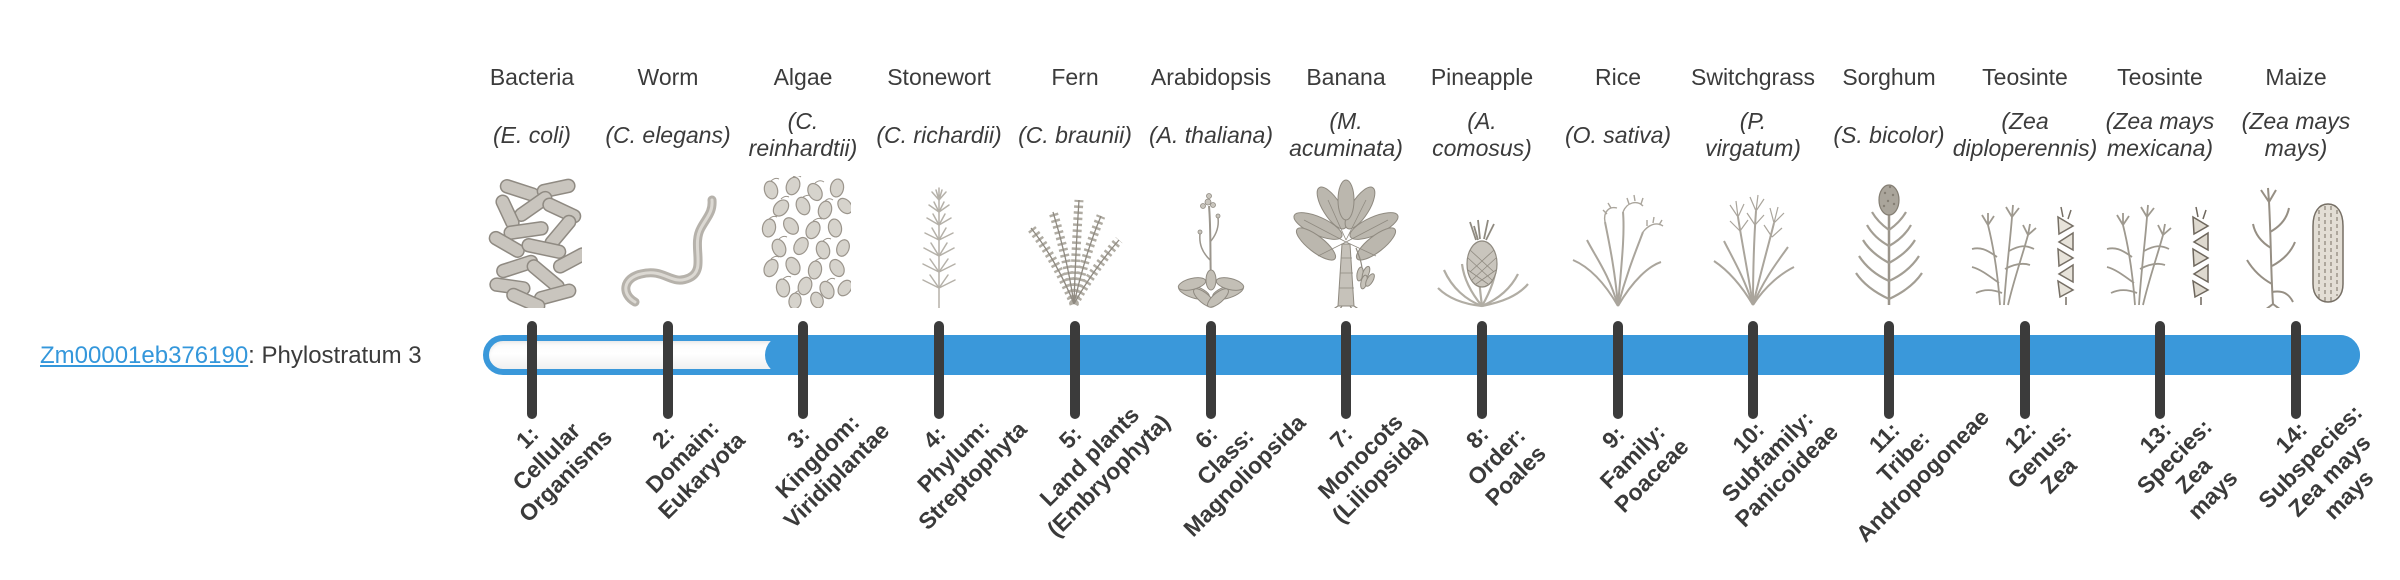 This screenshot has width=2400, height=580. I want to click on teosinte-mexicana-icon, so click(2160, 239).